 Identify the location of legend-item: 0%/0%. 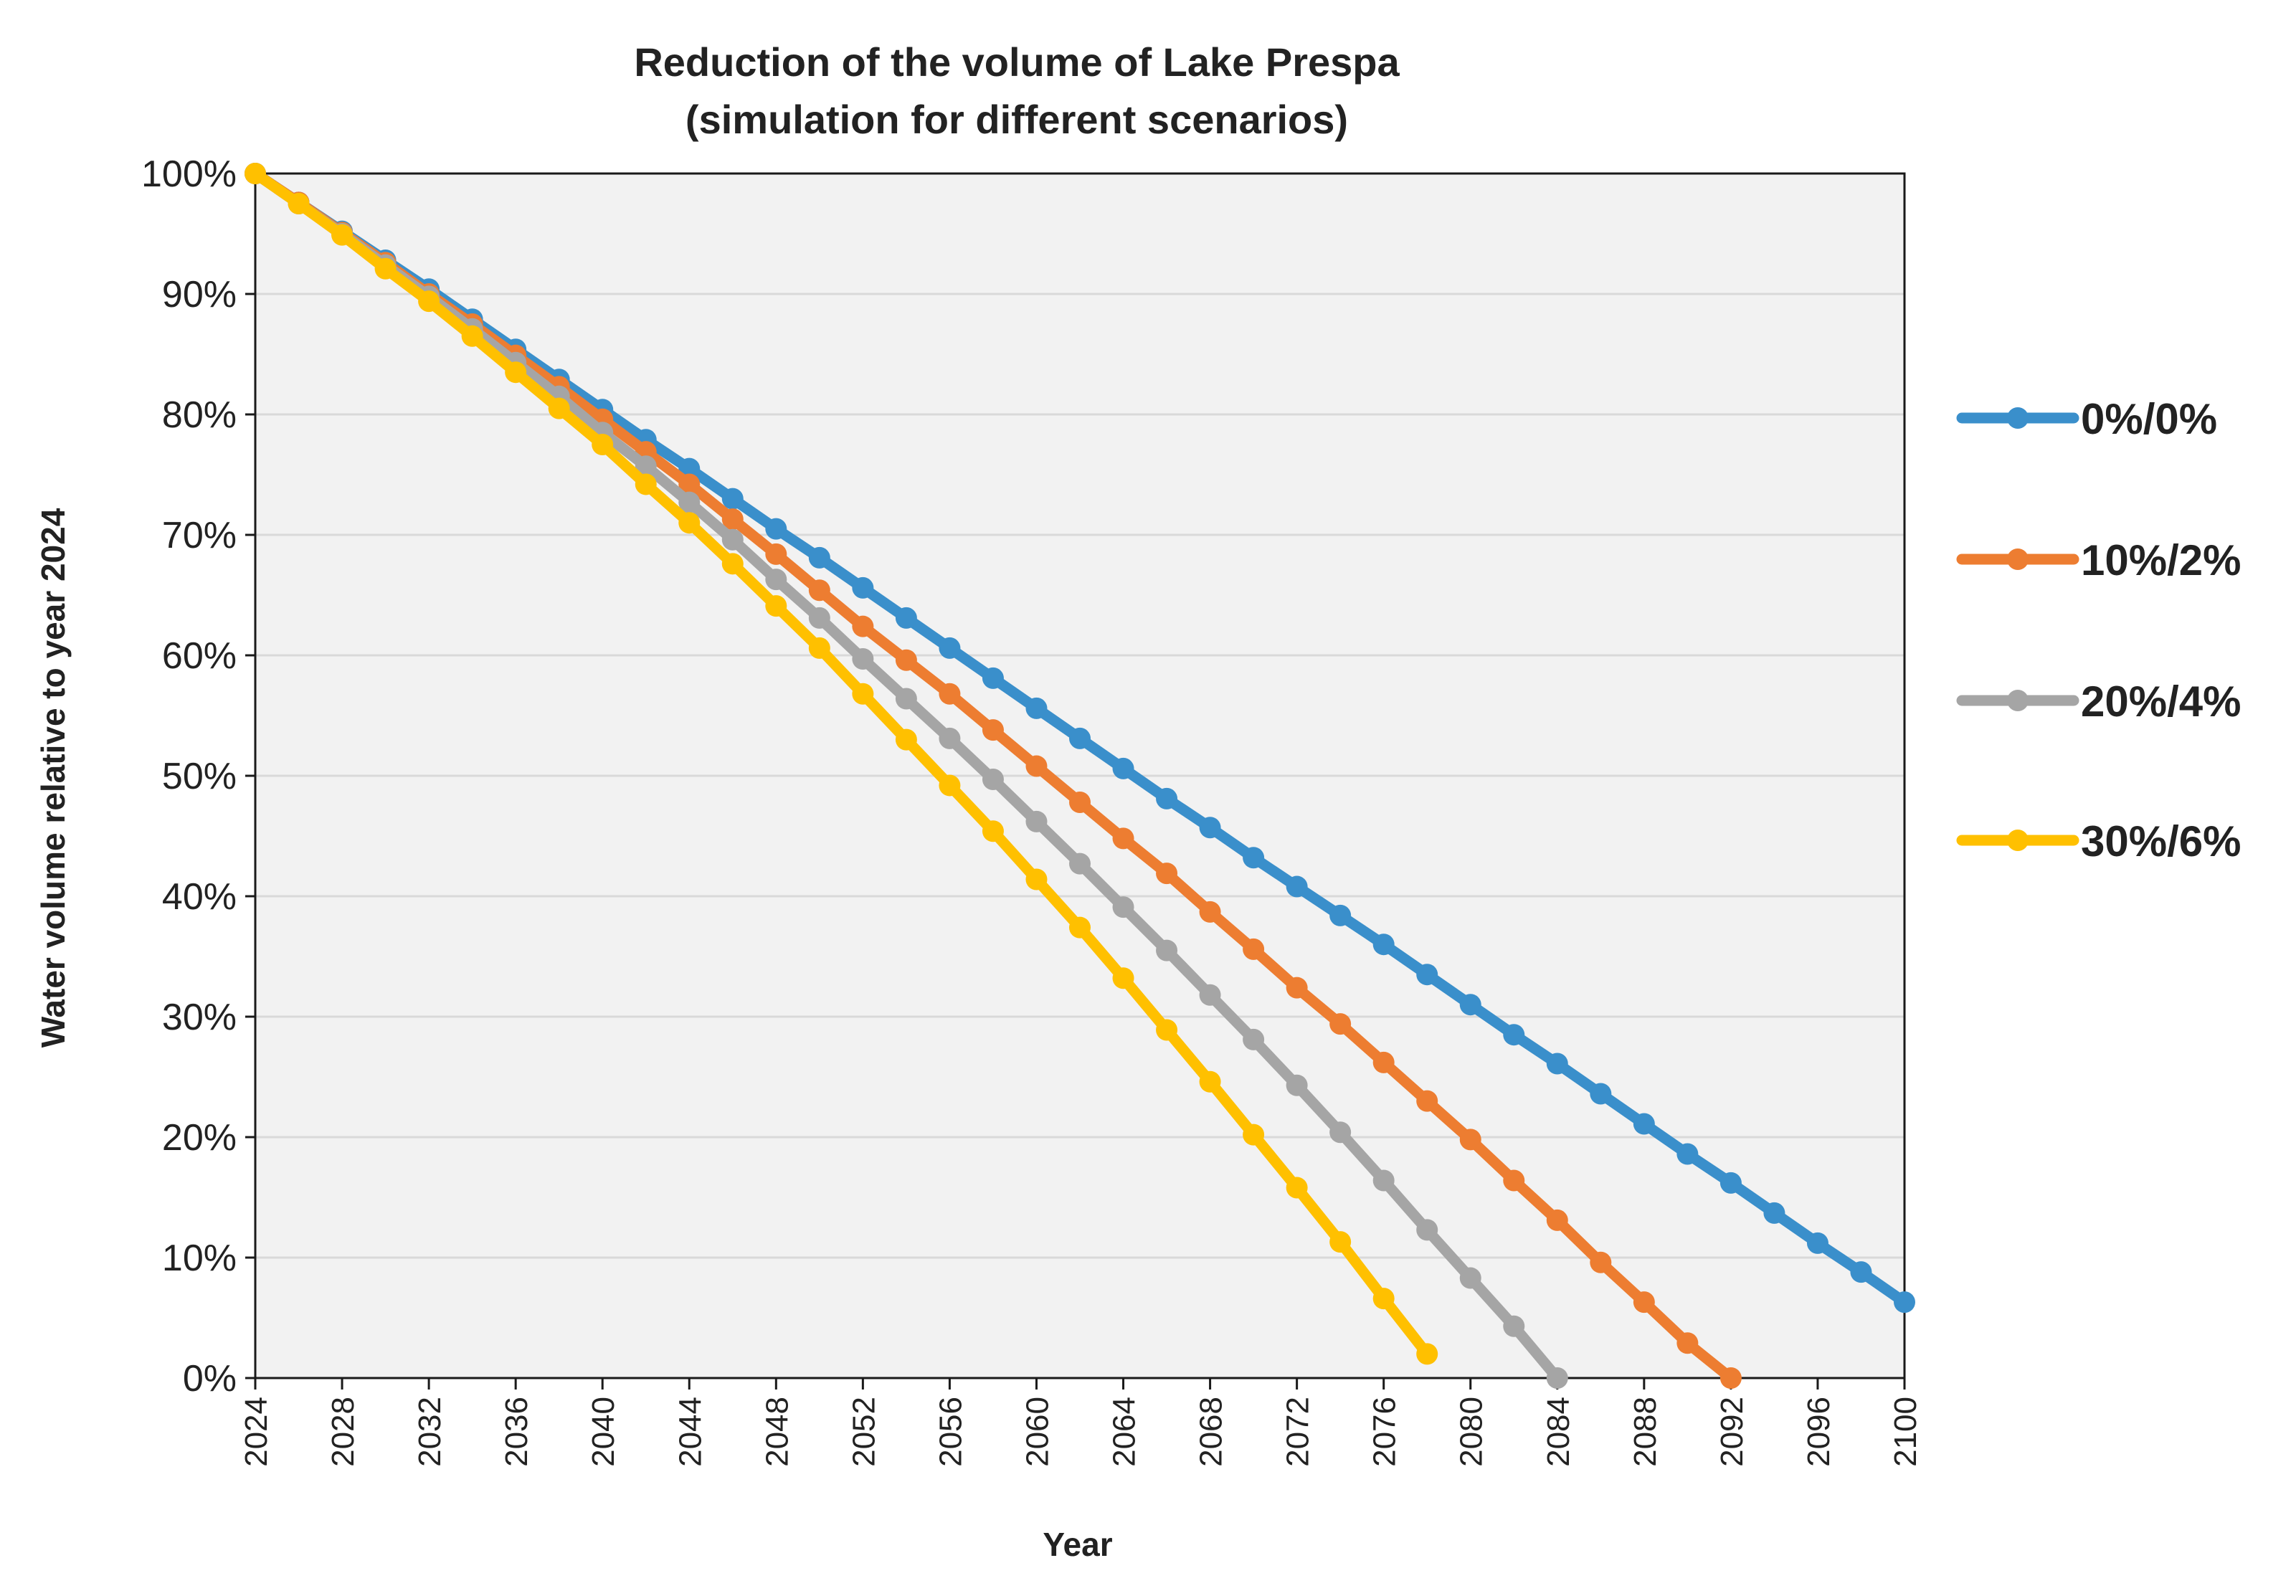
(2087, 419).